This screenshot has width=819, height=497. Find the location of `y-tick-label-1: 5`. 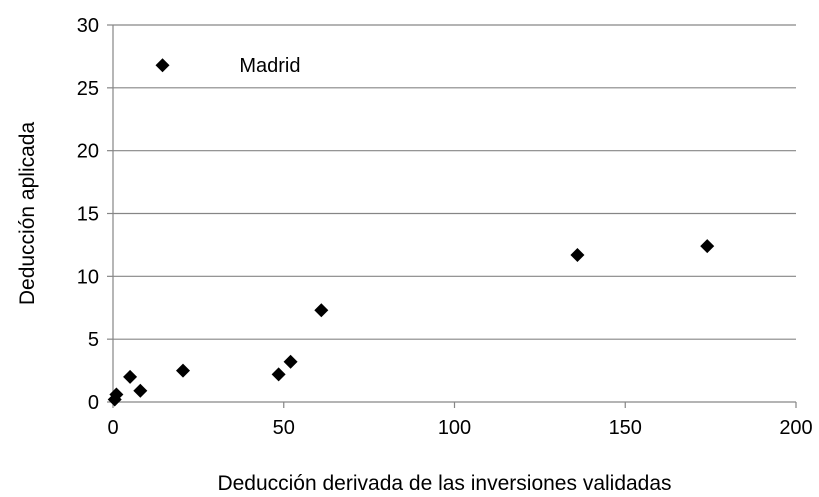

y-tick-label-1: 5 is located at coordinates (93, 340).